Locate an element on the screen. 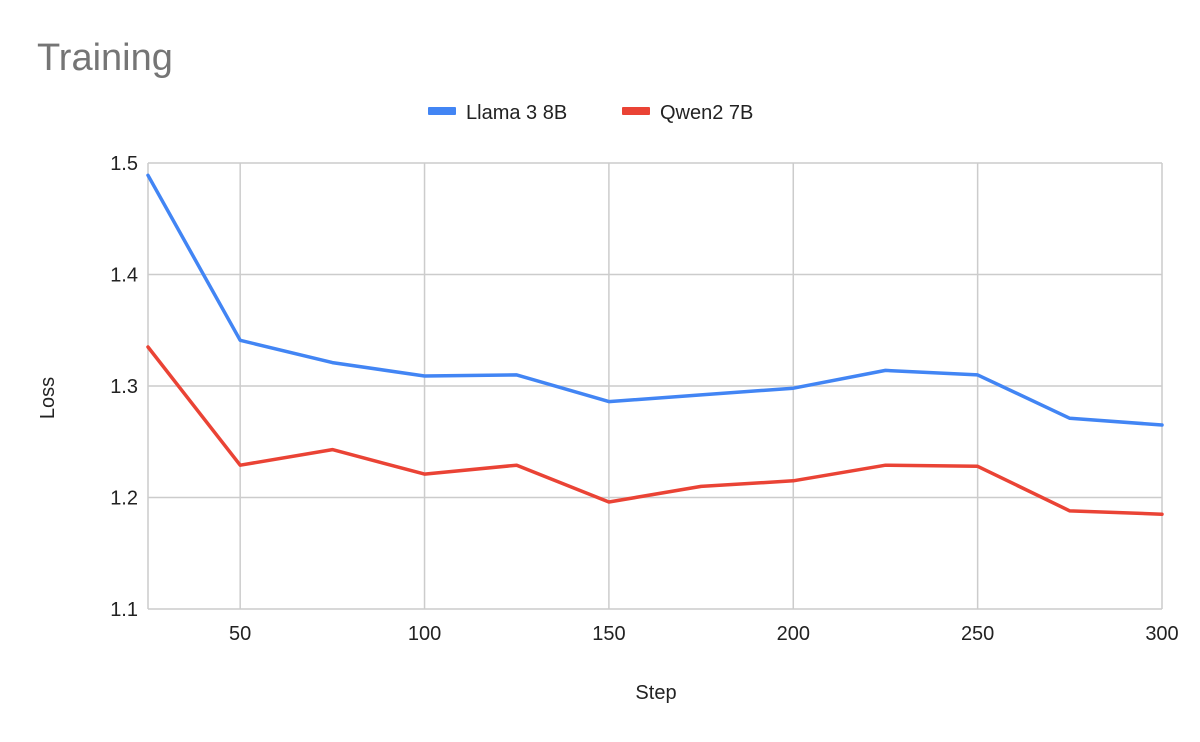 The height and width of the screenshot is (742, 1200). legend-swatch-qwen is located at coordinates (636, 111).